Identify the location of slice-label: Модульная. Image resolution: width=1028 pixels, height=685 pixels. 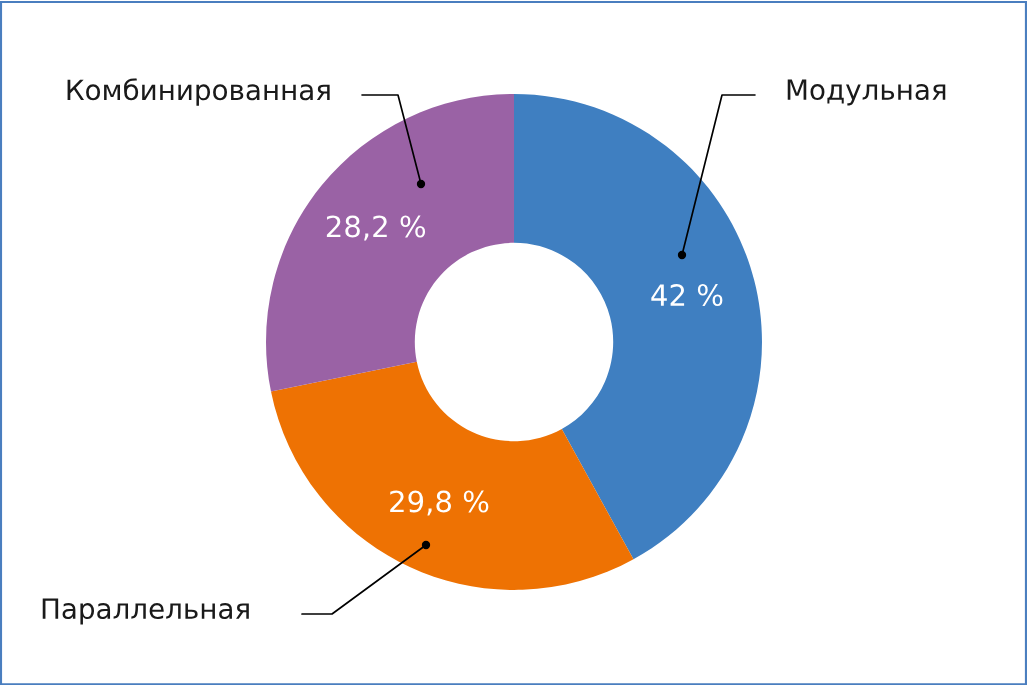
(866, 92).